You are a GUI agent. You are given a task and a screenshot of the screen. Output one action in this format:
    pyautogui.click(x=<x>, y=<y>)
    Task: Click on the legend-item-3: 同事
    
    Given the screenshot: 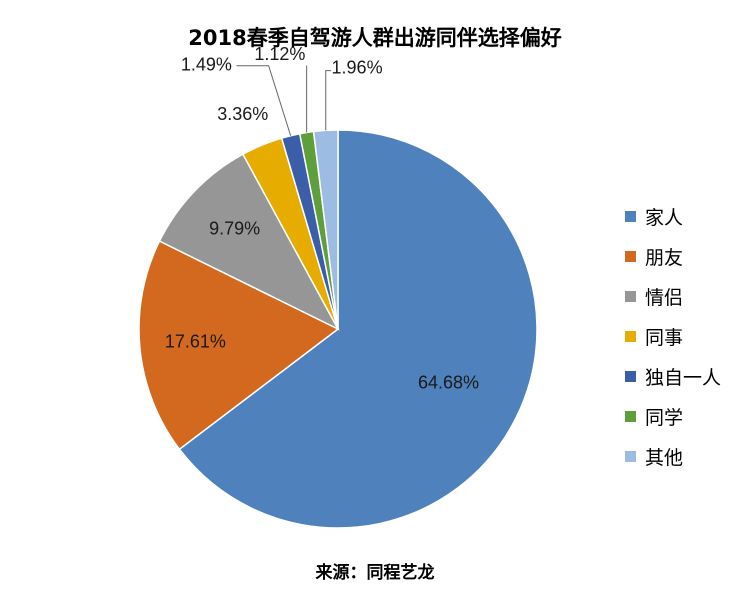 What is the action you would take?
    pyautogui.click(x=673, y=336)
    